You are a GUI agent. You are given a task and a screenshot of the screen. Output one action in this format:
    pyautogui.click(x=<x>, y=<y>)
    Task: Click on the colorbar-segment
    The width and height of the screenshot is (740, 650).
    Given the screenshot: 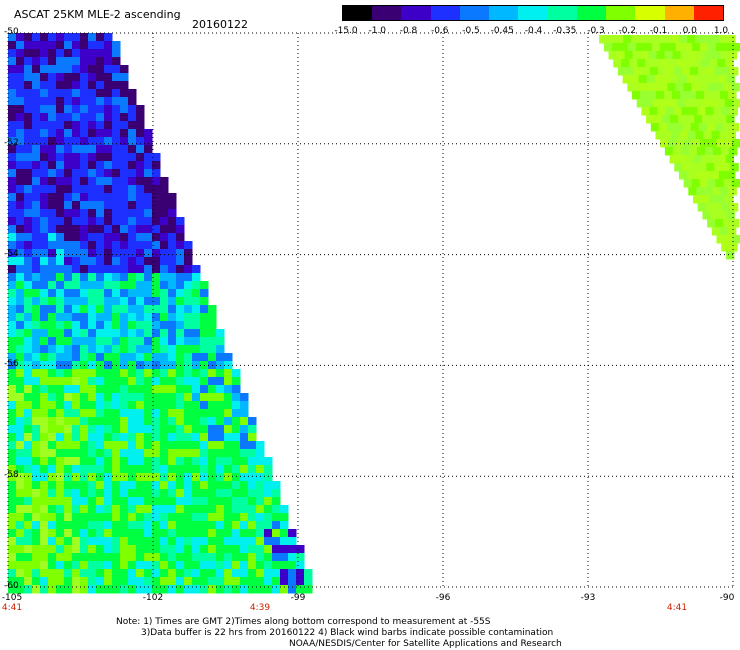 What is the action you would take?
    pyautogui.click(x=621, y=13)
    